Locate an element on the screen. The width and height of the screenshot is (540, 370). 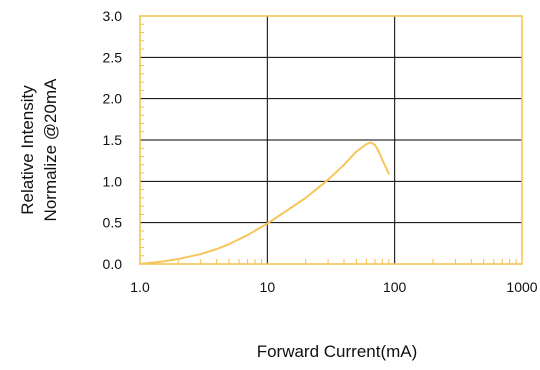
x-tick-label: 1000 is located at coordinates (521, 287).